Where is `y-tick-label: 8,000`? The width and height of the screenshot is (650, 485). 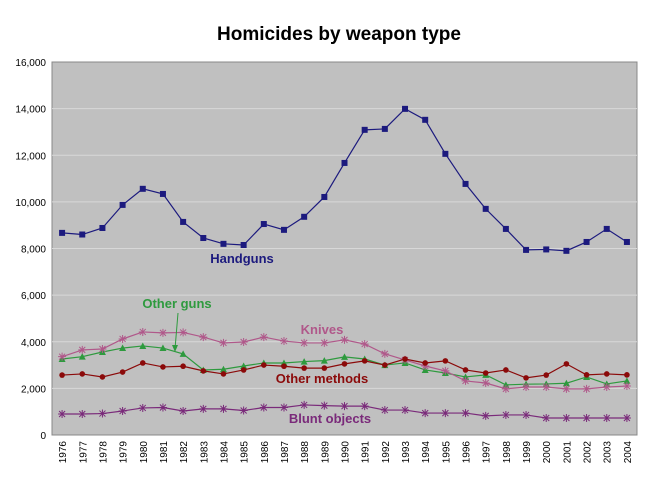 y-tick-label: 8,000 is located at coordinates (33, 250).